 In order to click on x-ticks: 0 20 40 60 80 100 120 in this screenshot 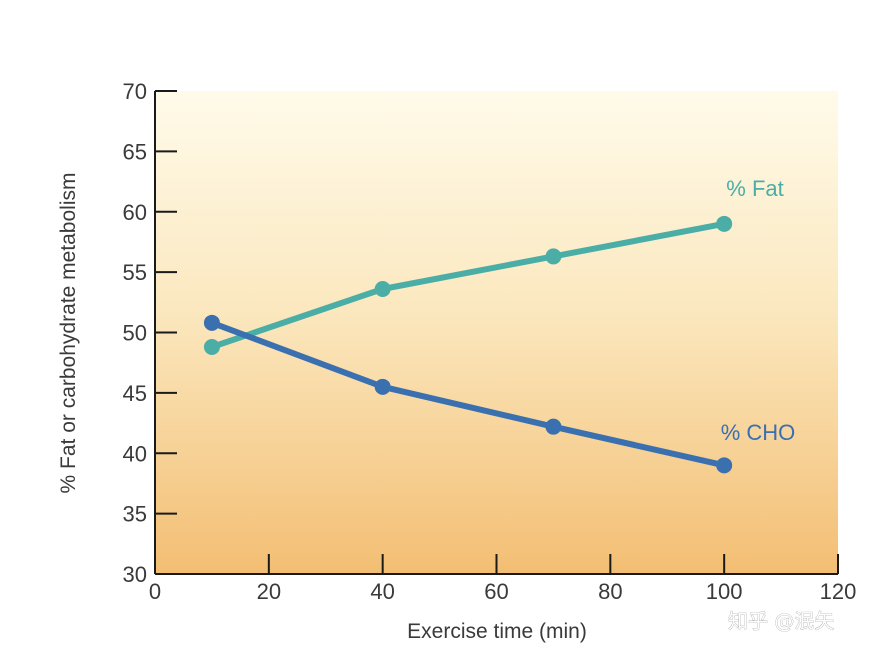, I will do `click(502, 579)`.